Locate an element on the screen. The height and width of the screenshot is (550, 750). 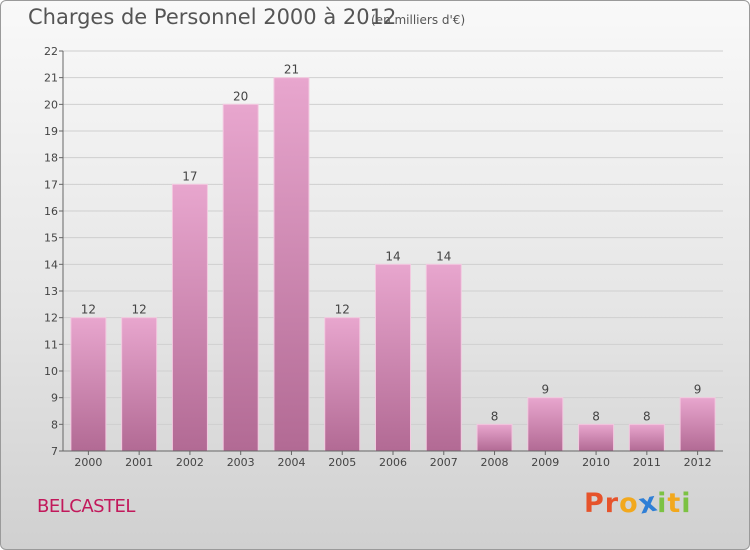
x-tick-label: 2012 is located at coordinates (698, 462).